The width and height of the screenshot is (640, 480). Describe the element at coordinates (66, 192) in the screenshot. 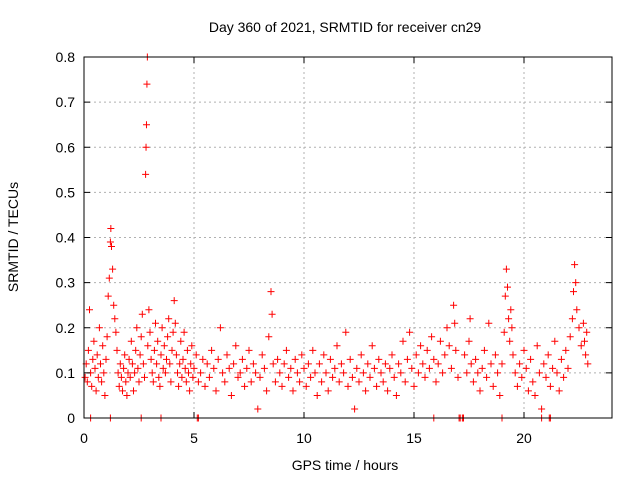

I see `y-tick-label: 0.5` at that location.